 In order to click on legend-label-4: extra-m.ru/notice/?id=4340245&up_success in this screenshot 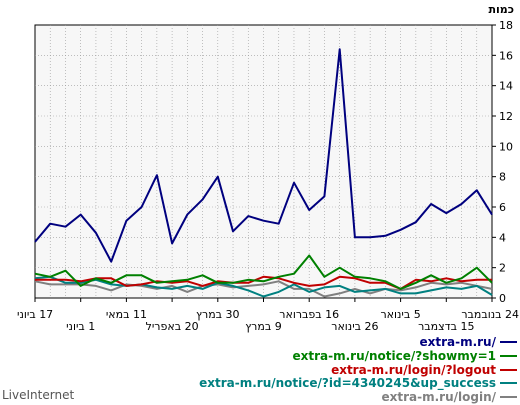, I will do `click(347, 383)`.